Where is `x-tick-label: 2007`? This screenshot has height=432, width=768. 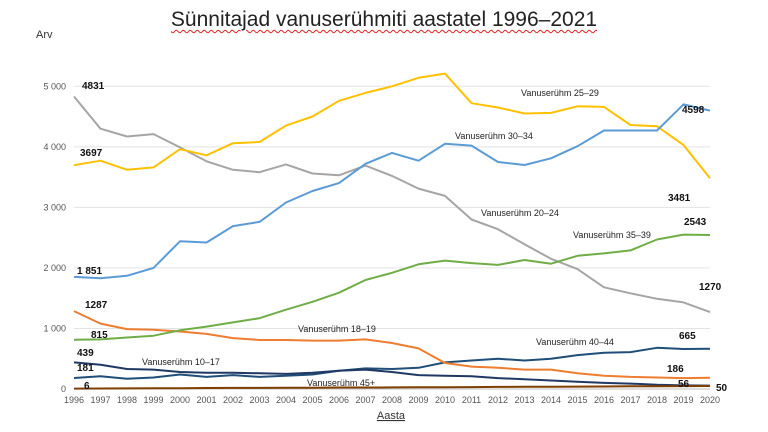 x-tick-label: 2007 is located at coordinates (365, 400).